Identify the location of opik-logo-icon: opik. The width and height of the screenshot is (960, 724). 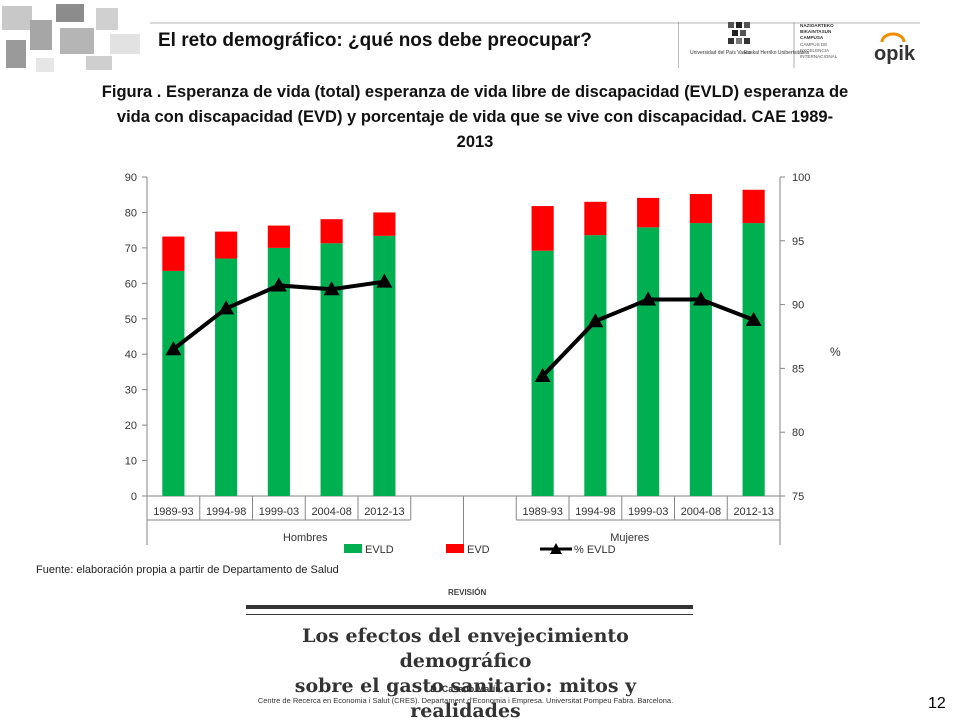
(895, 48).